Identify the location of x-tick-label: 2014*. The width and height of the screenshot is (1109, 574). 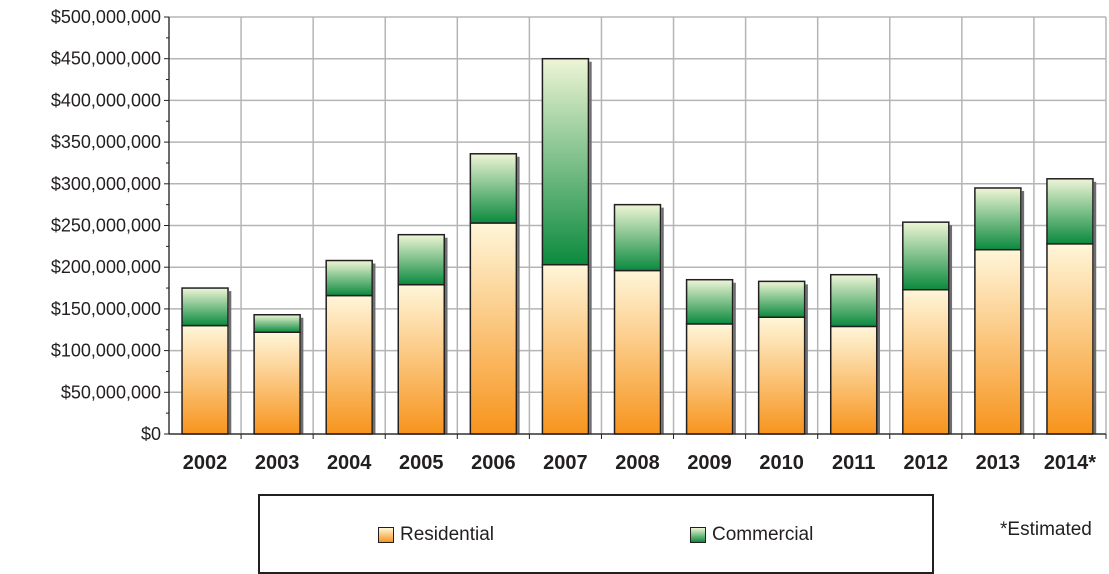
(1070, 463).